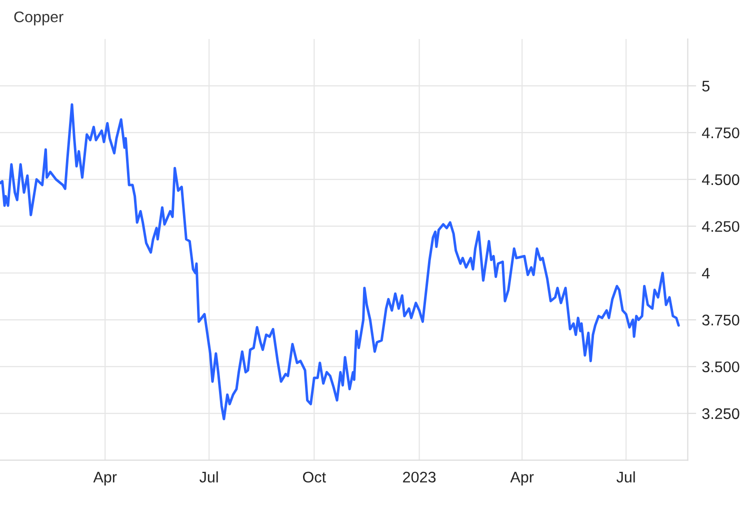 The image size is (750, 520). Describe the element at coordinates (706, 273) in the screenshot. I see `y-tick-label: 4` at that location.